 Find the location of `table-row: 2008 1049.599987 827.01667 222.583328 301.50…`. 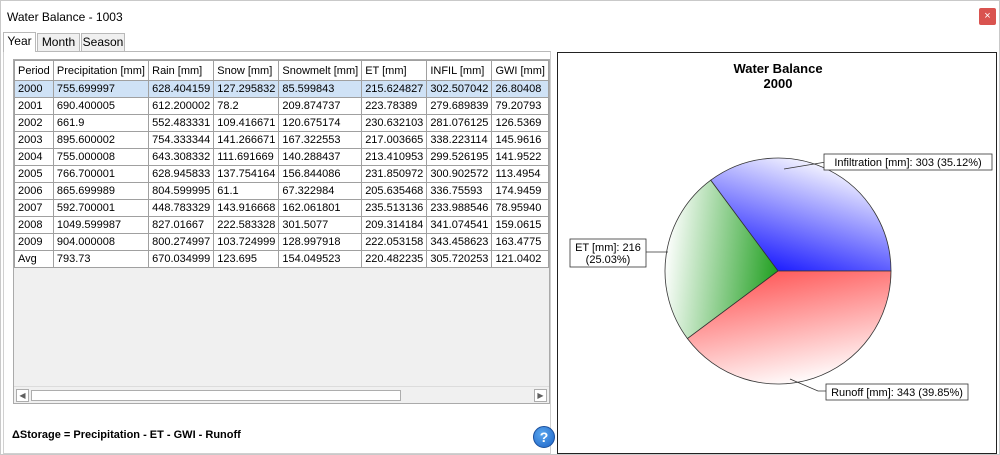

table-row: 2008 1049.599987 827.01667 222.583328 301.50… is located at coordinates (281, 225).